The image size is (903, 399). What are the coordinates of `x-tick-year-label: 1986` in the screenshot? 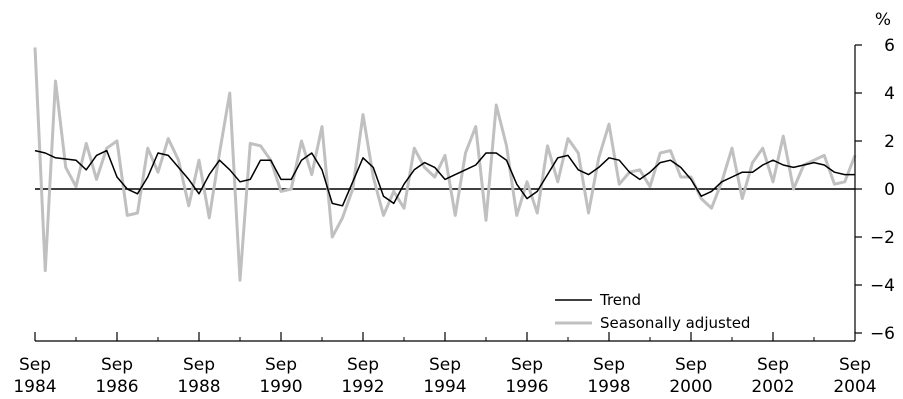 It's located at (116, 387).